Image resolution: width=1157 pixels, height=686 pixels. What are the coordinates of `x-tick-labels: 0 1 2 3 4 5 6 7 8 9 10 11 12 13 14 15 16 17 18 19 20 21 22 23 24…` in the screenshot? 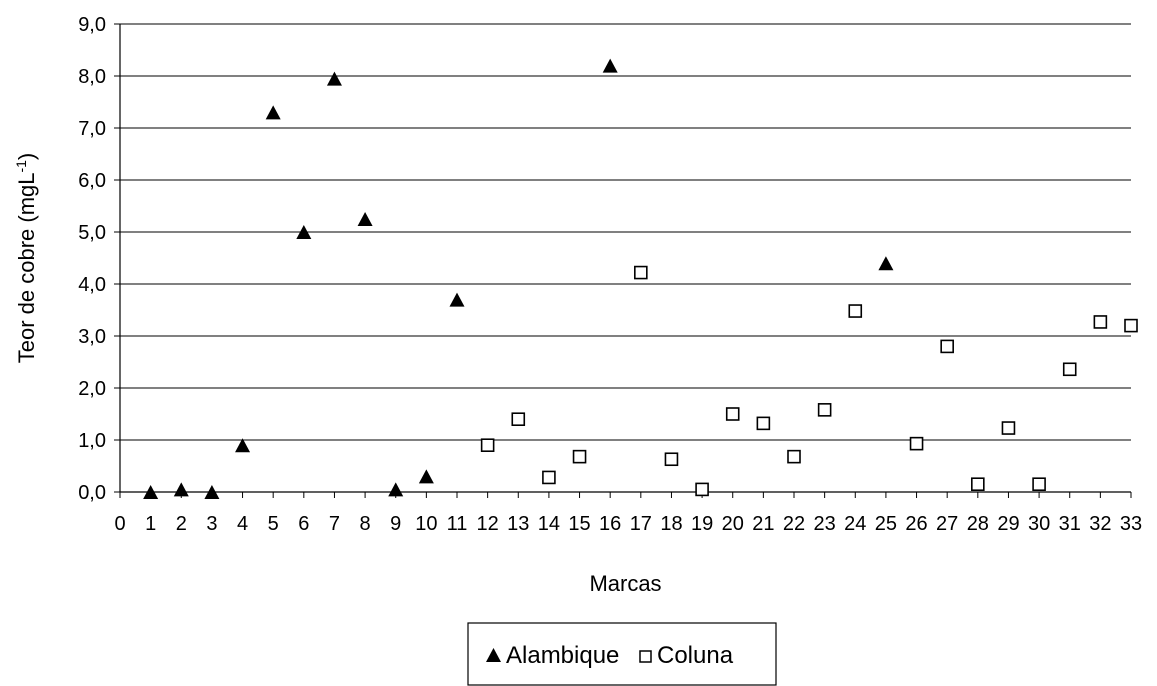 It's located at (628, 524).